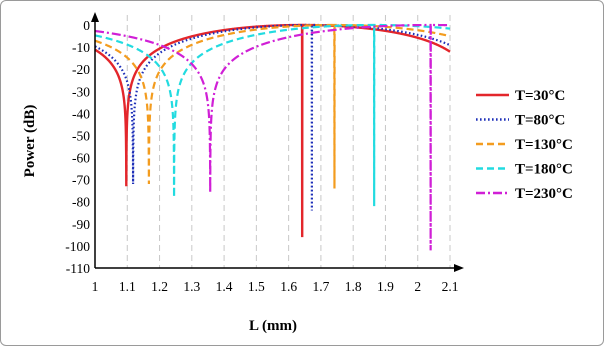  What do you see at coordinates (95, 17) in the screenshot?
I see `y-axis-arrow` at bounding box center [95, 17].